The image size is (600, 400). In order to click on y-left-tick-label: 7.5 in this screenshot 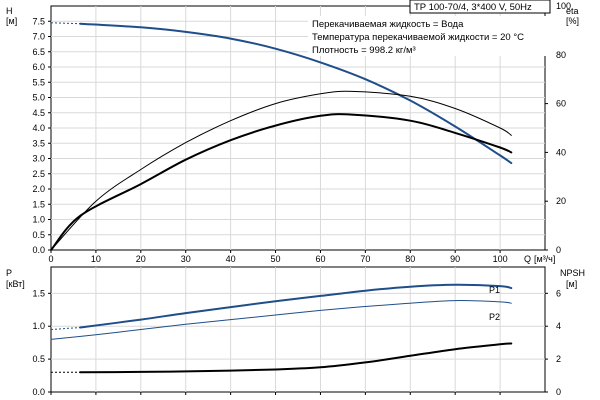, I will do `click(38, 21)`.